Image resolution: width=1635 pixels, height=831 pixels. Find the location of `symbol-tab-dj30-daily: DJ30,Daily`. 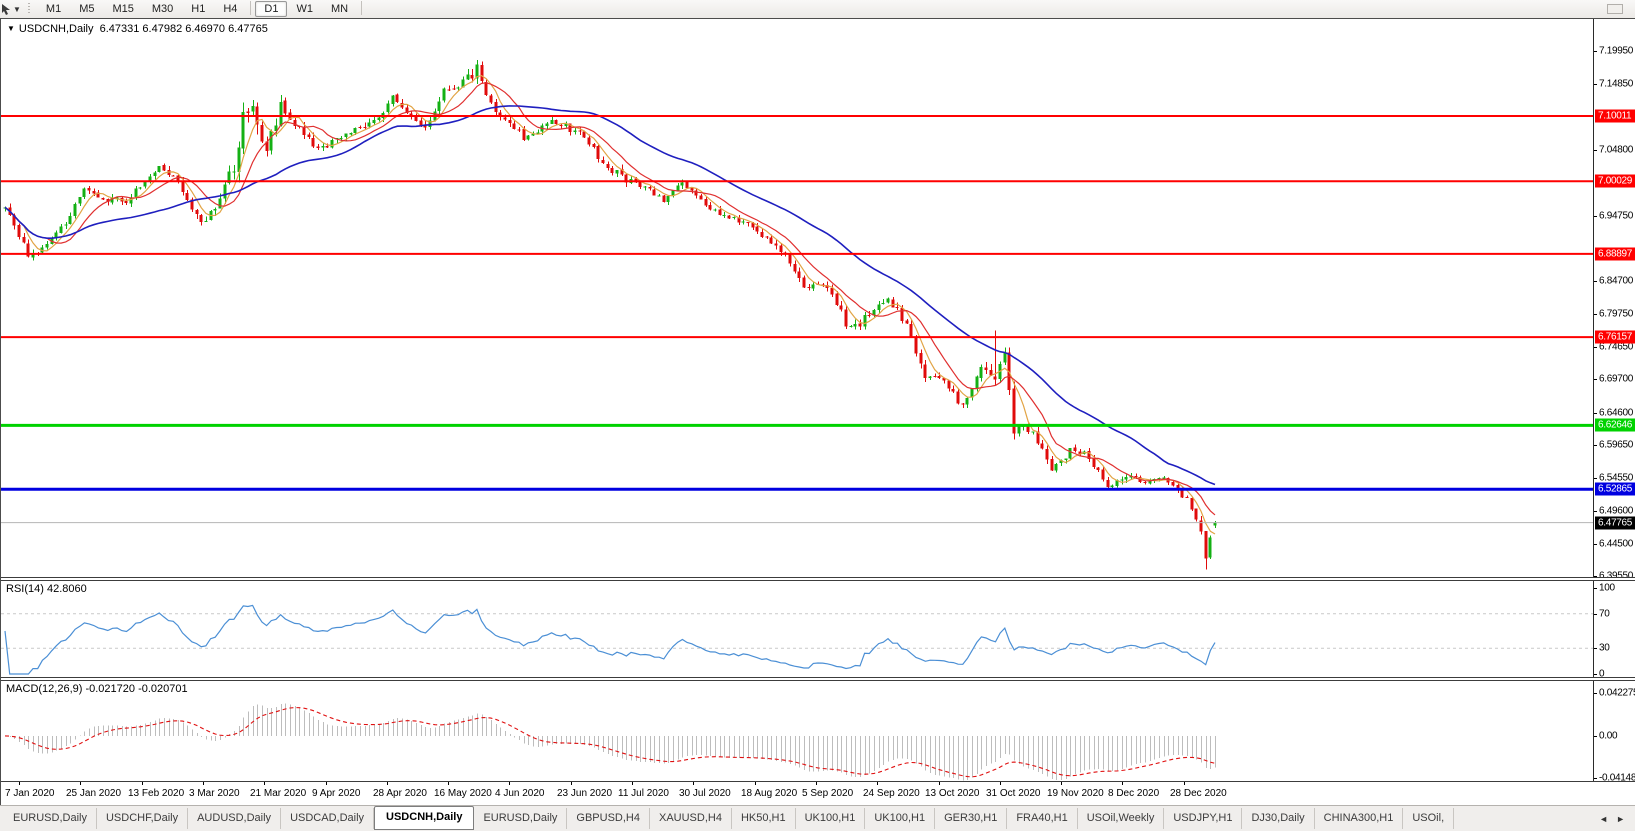

symbol-tab-dj30-daily: DJ30,Daily is located at coordinates (1278, 818).